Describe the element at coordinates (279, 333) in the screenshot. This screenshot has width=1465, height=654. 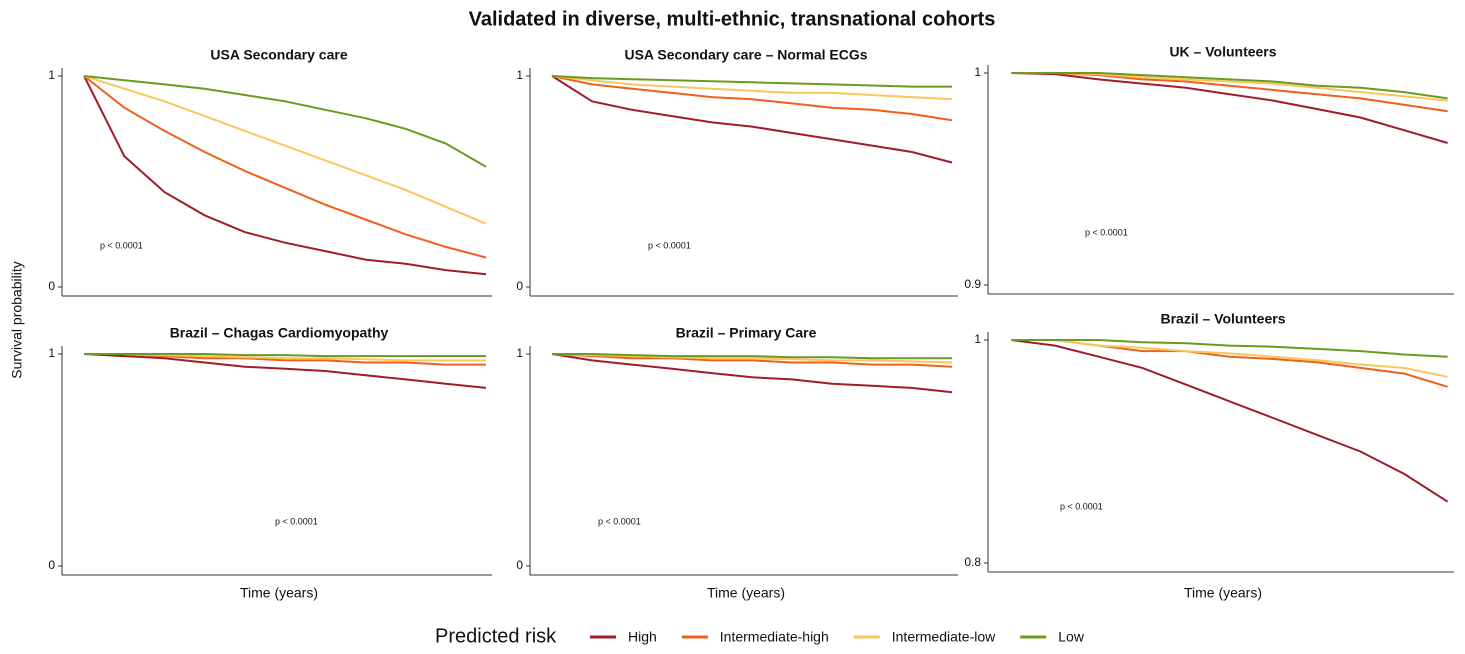
I see `panel-title: Brazil – Chagas Cardiomyopathy` at that location.